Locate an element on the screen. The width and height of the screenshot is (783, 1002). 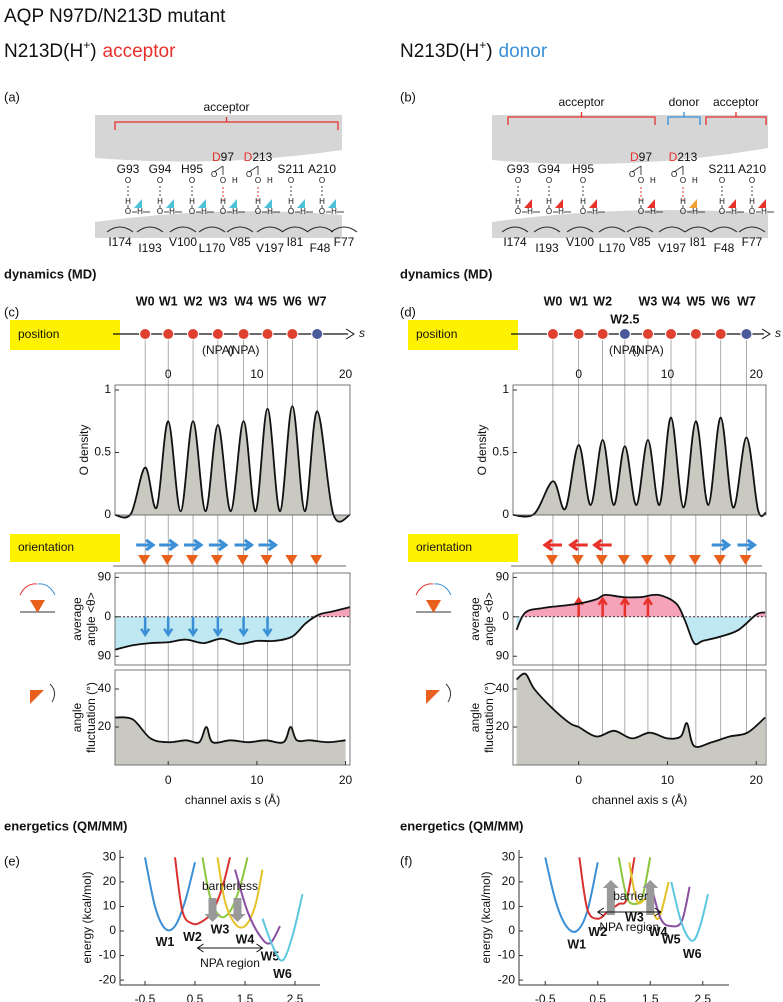
bracket-label: donor is located at coordinates (684, 102).